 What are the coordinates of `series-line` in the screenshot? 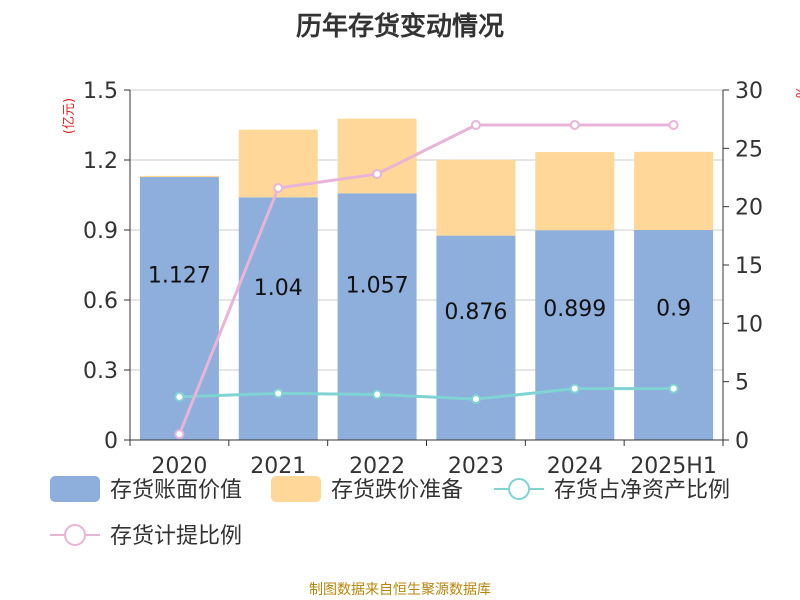 It's located at (426, 394).